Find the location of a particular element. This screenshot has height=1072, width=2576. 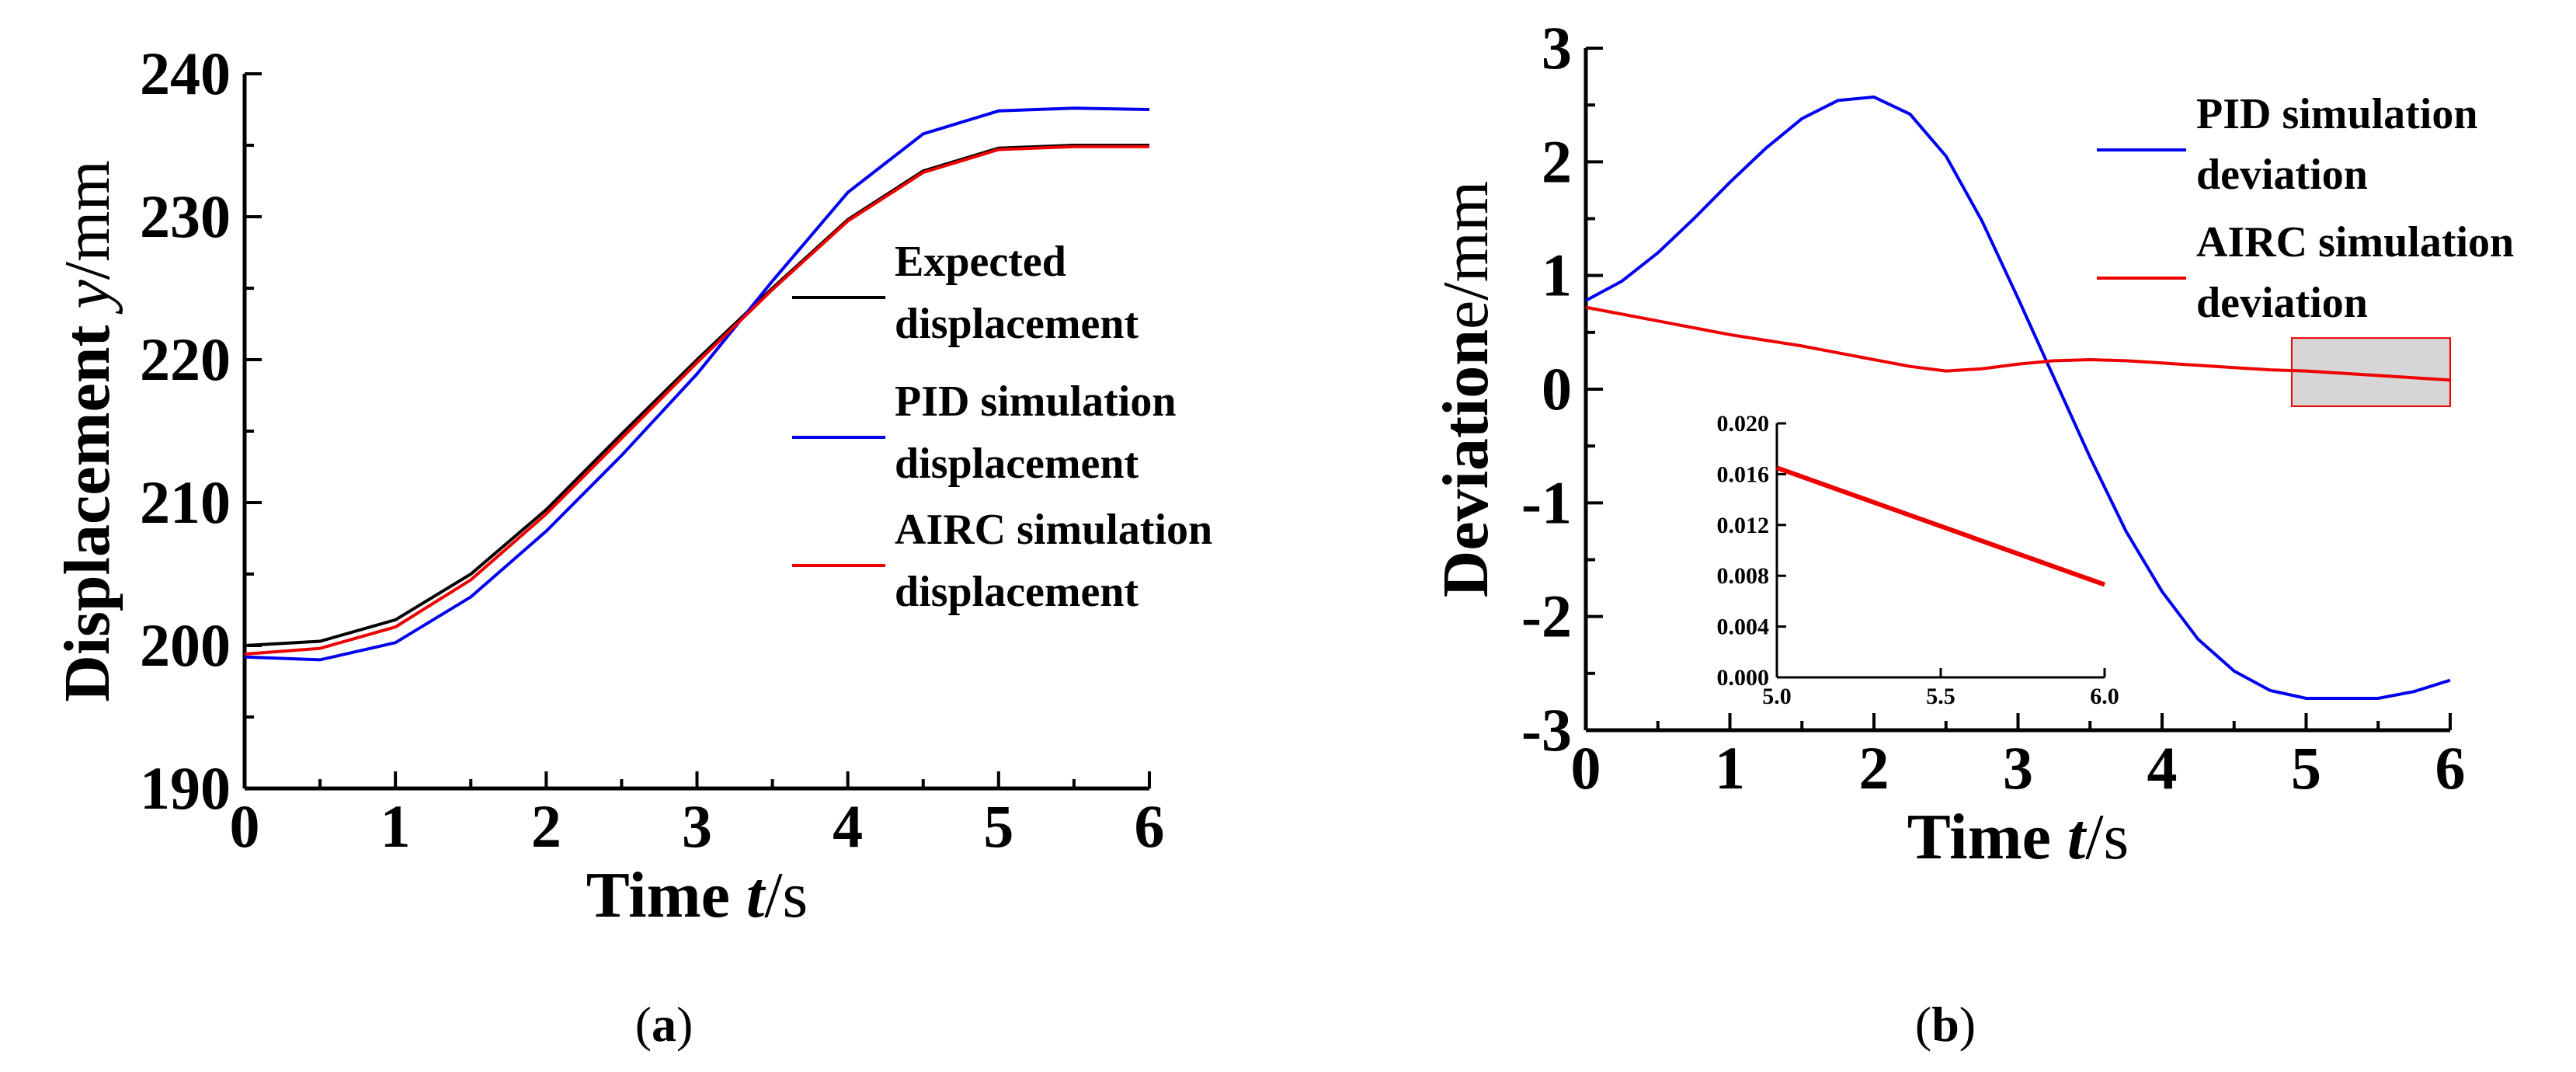

panel-a-legend-label: AIRC simulation is located at coordinates (1053, 530).